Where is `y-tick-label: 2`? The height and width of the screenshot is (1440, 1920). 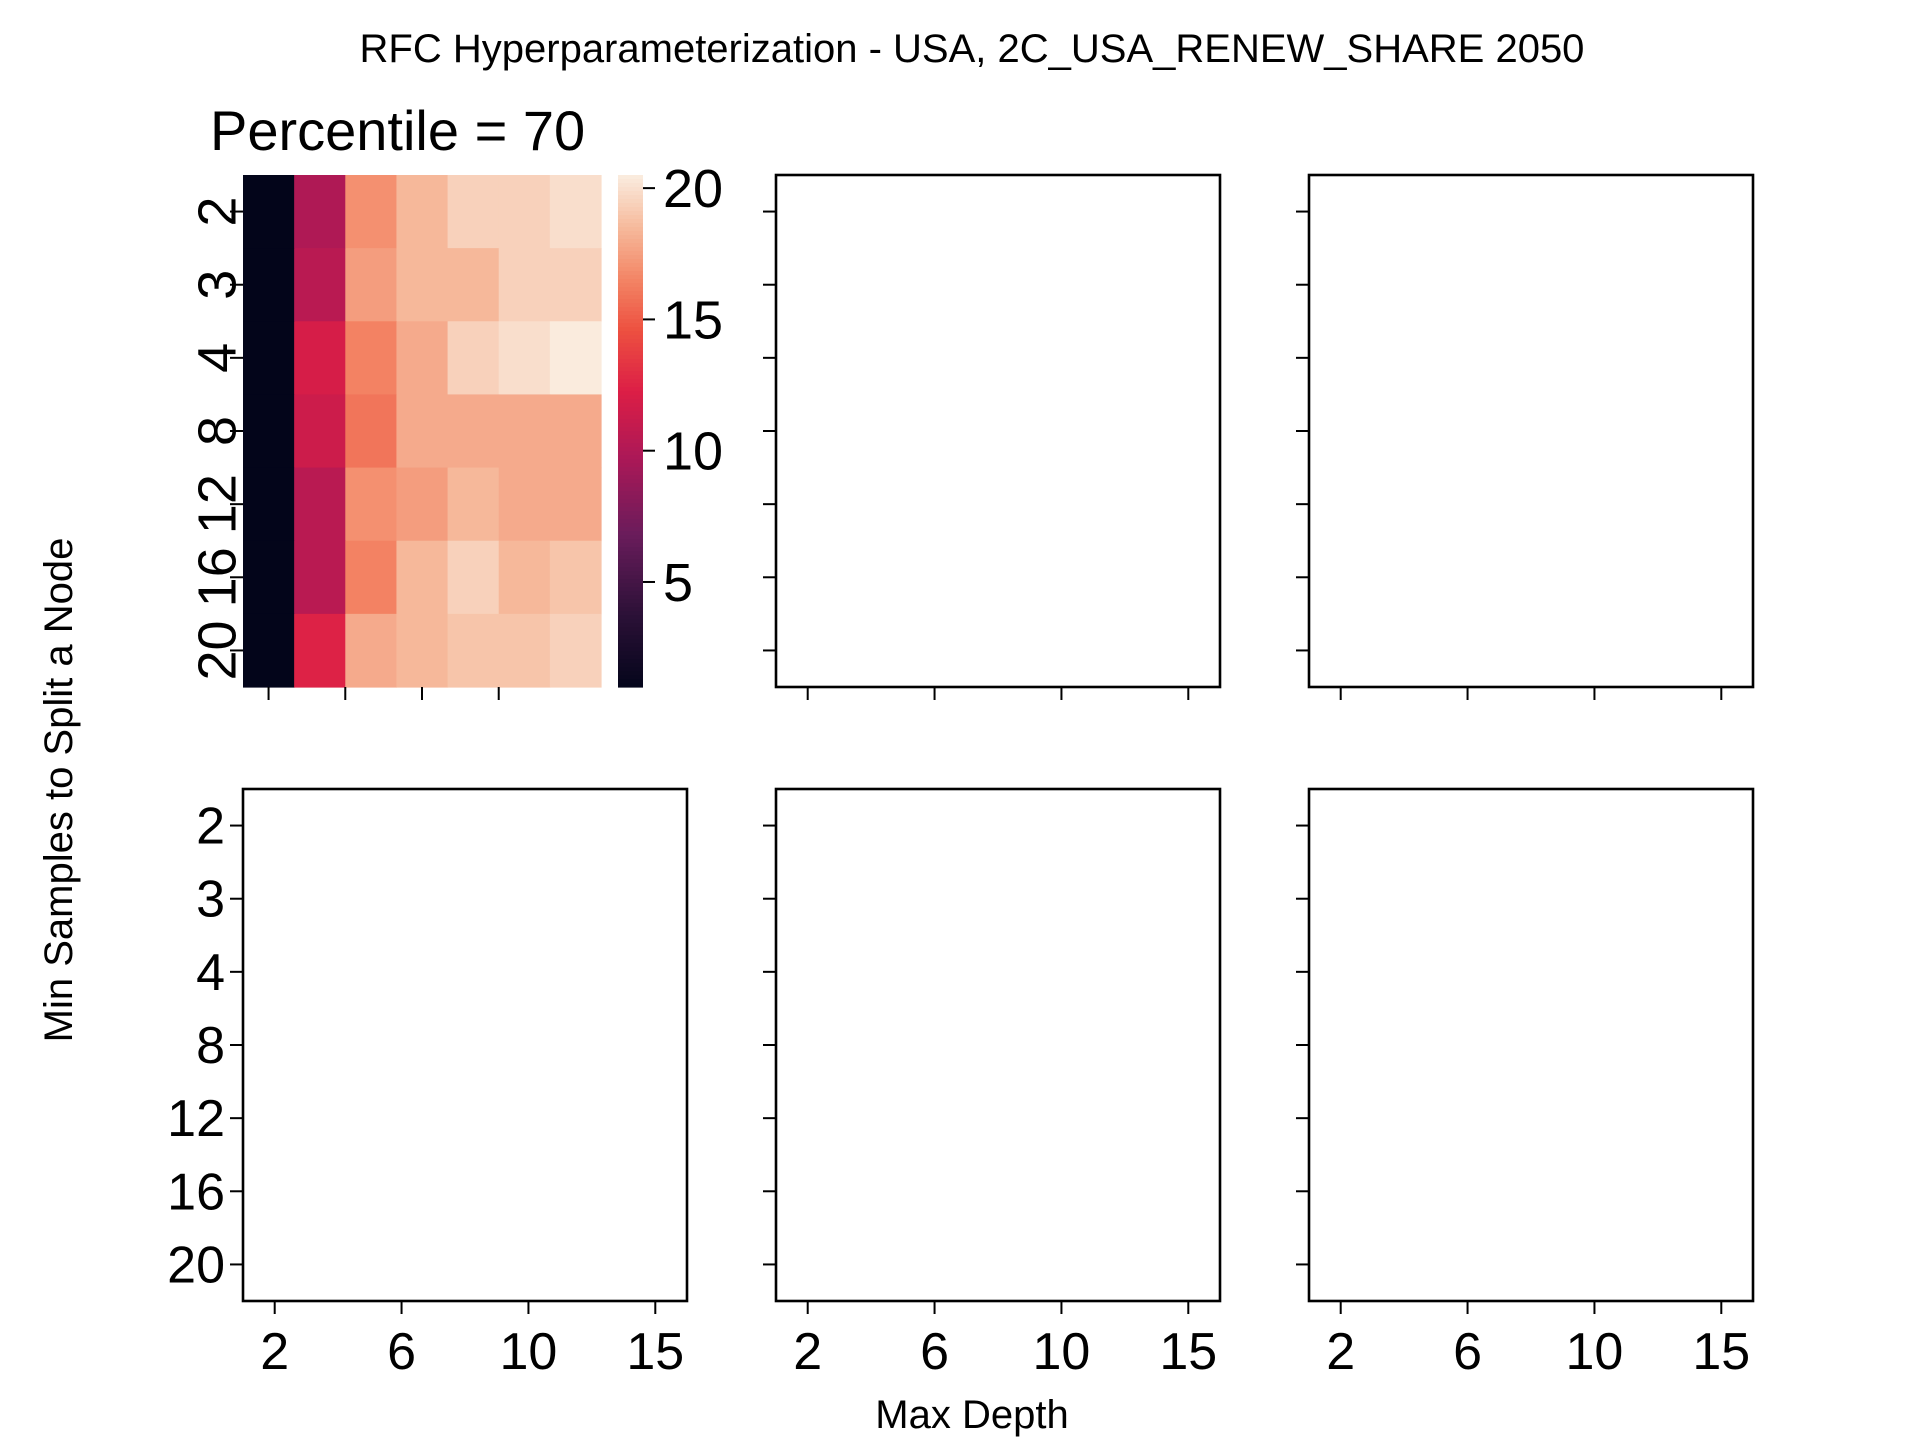 y-tick-label: 2 is located at coordinates (217, 212).